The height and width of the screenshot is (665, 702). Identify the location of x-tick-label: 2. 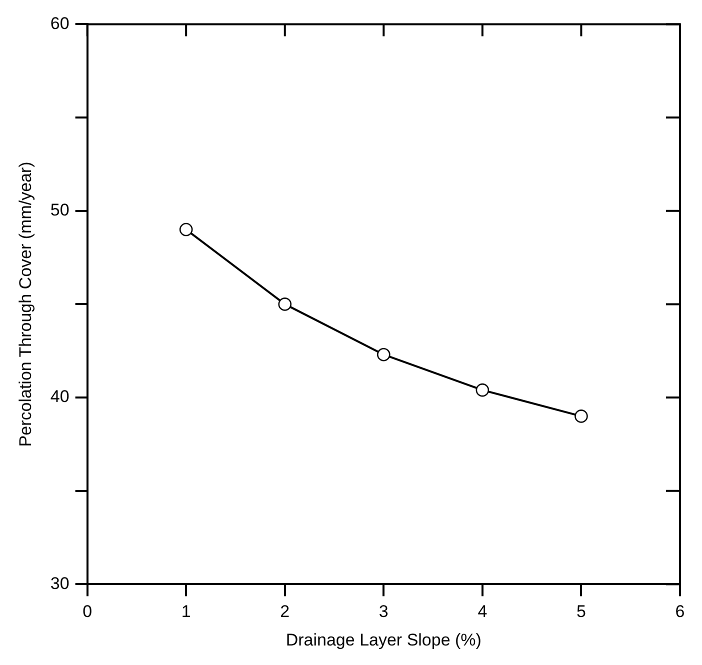
(285, 612).